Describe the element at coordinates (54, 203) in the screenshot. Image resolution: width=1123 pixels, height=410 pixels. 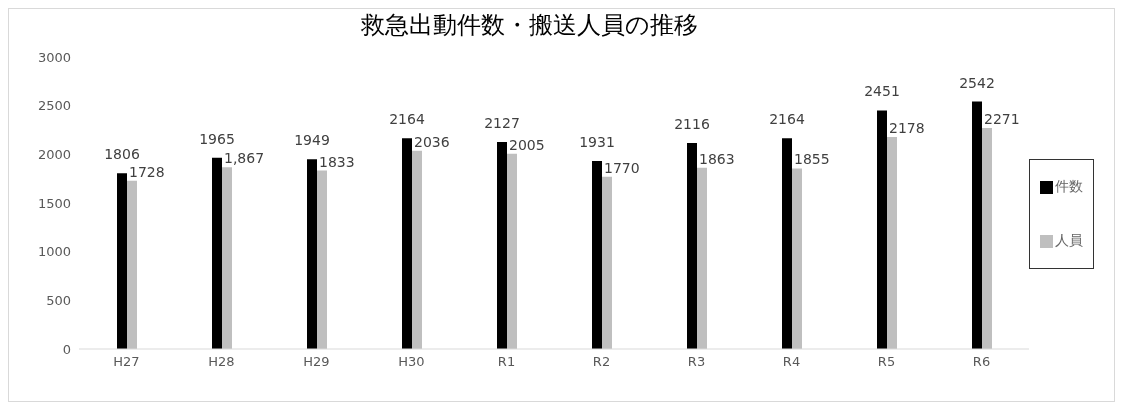
I see `y-tick-label: 1500` at that location.